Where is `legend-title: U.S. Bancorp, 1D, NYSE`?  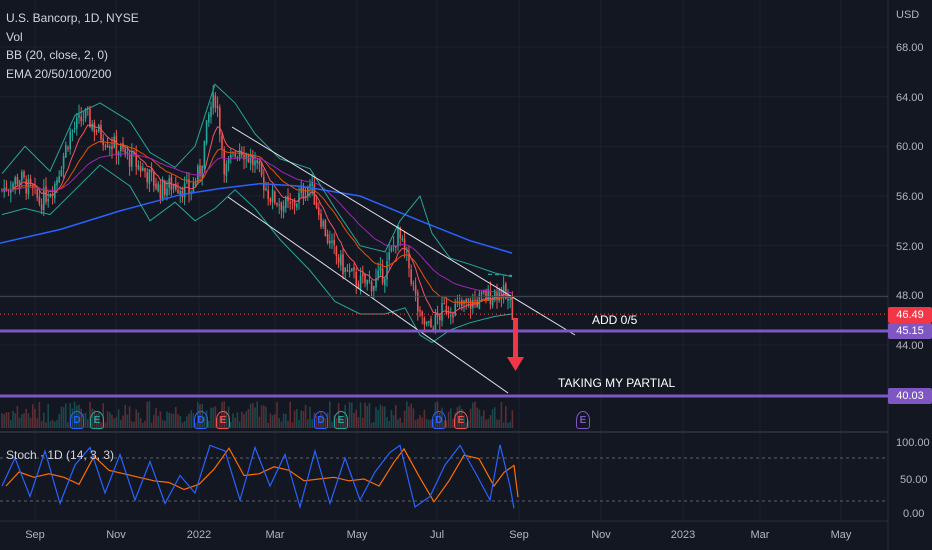 legend-title: U.S. Bancorp, 1D, NYSE is located at coordinates (72, 18).